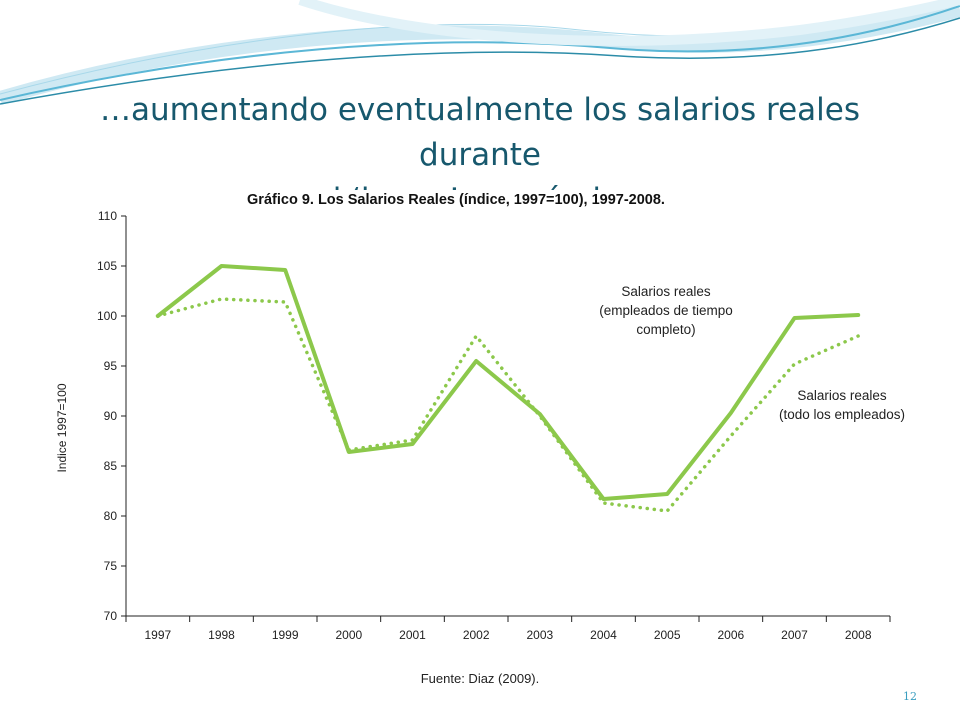  I want to click on y-tick-label: 100, so click(107, 316).